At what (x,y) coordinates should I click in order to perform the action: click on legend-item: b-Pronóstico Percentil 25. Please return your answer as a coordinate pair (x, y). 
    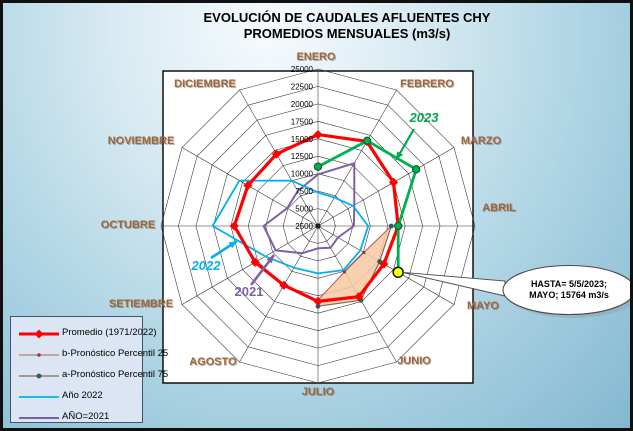
    Looking at the image, I should click on (92, 353).